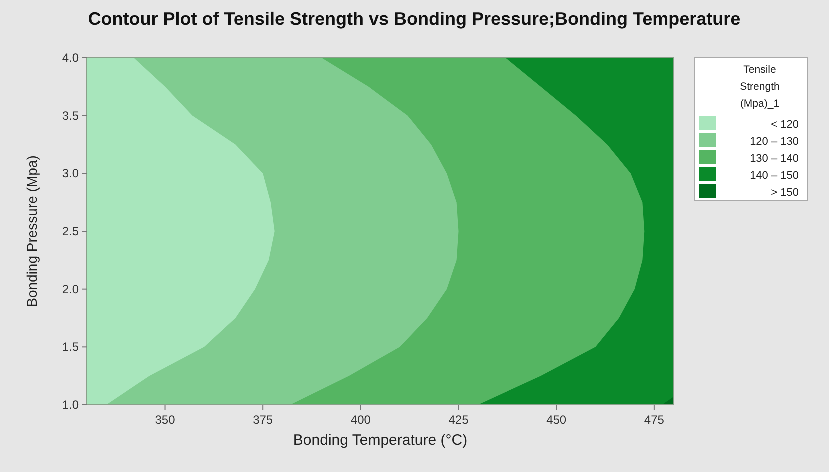  I want to click on y-tick-label: 3.0, so click(71, 173).